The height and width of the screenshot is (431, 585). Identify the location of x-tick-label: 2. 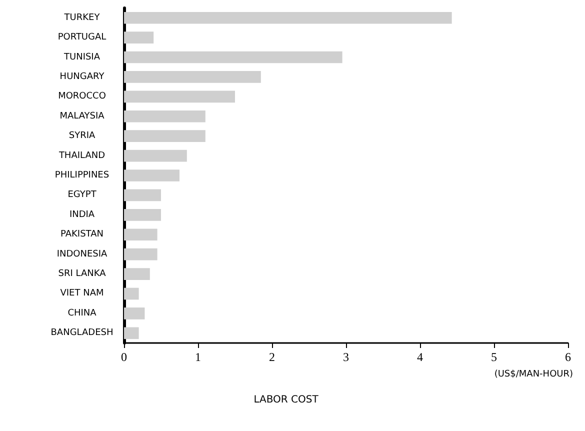
(272, 357).